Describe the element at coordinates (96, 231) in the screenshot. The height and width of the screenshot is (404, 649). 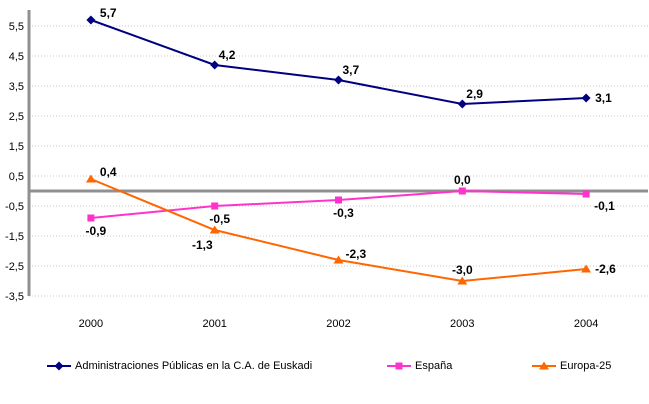
I see `svg-text: -0,9` at that location.